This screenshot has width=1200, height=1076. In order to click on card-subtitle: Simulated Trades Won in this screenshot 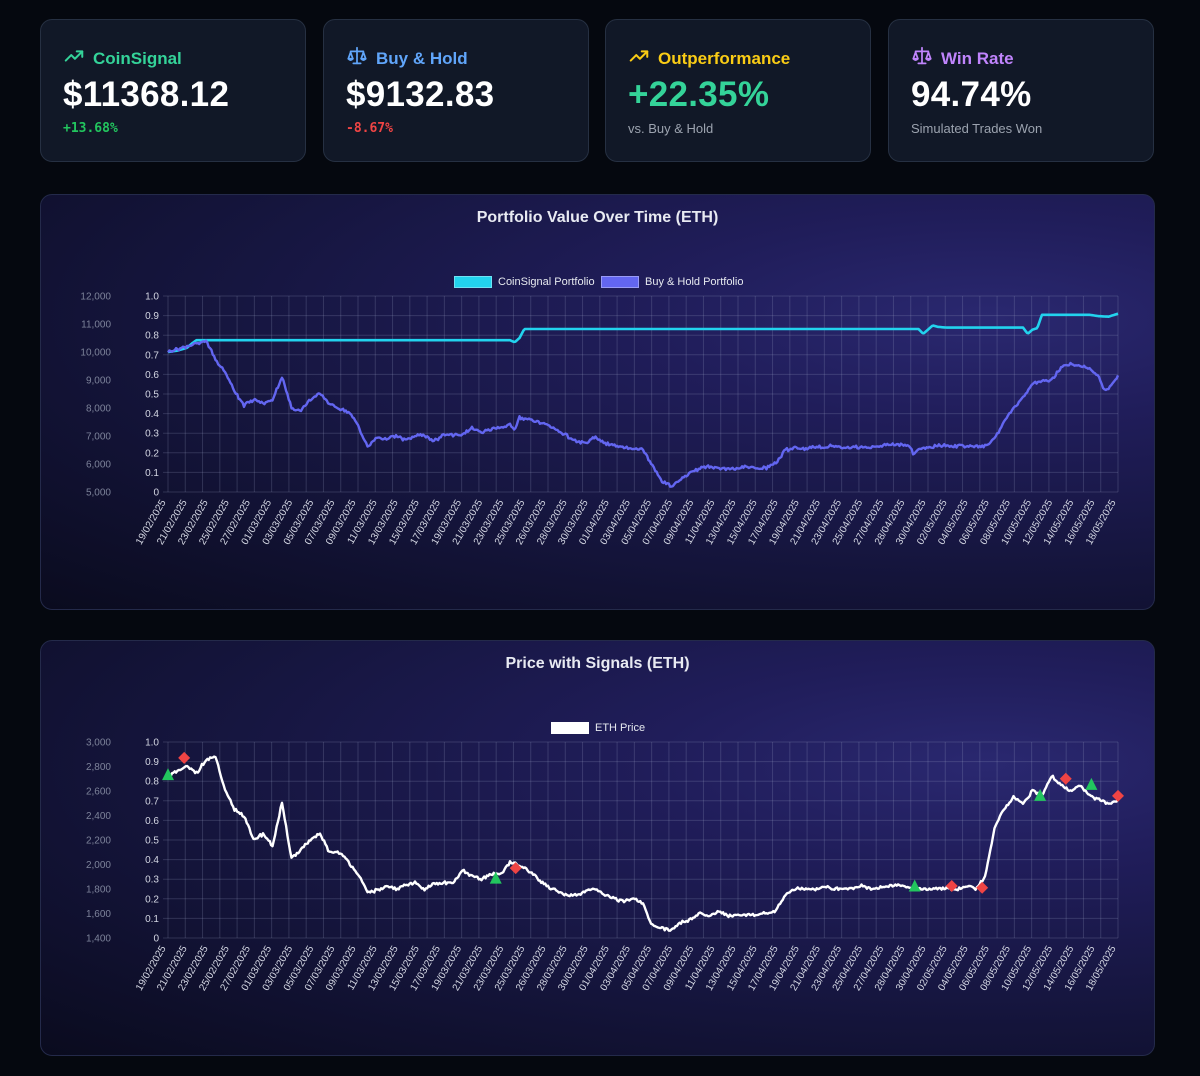, I will do `click(977, 128)`.